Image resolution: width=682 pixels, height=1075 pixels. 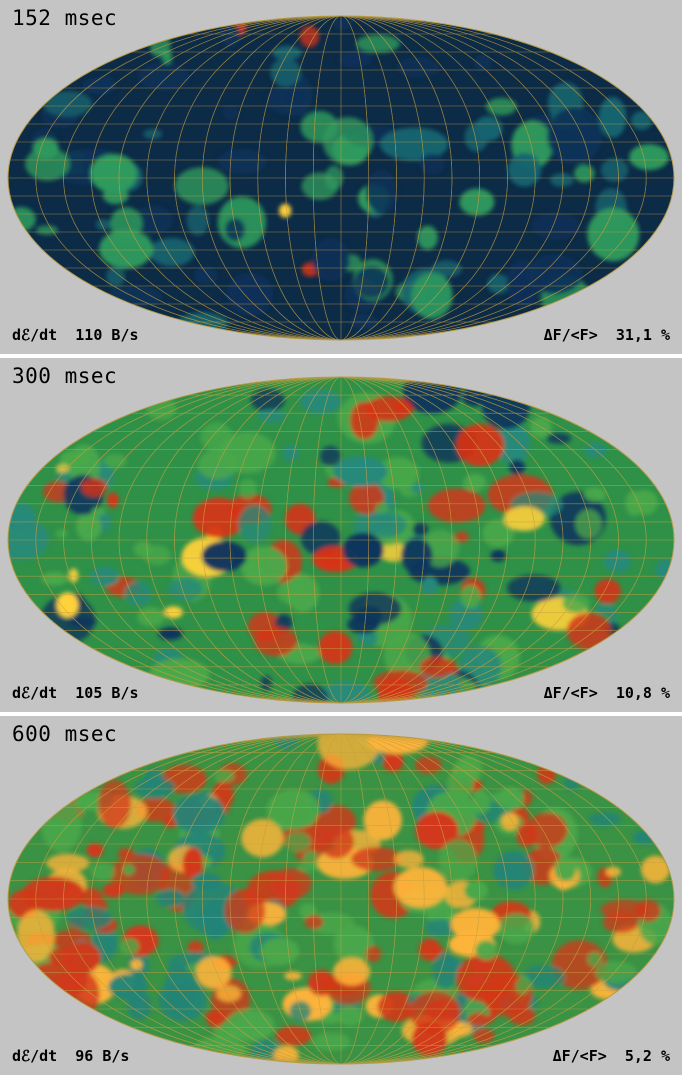 What do you see at coordinates (107, 335) in the screenshot?
I see `energy-rate-value: 110 B/s` at bounding box center [107, 335].